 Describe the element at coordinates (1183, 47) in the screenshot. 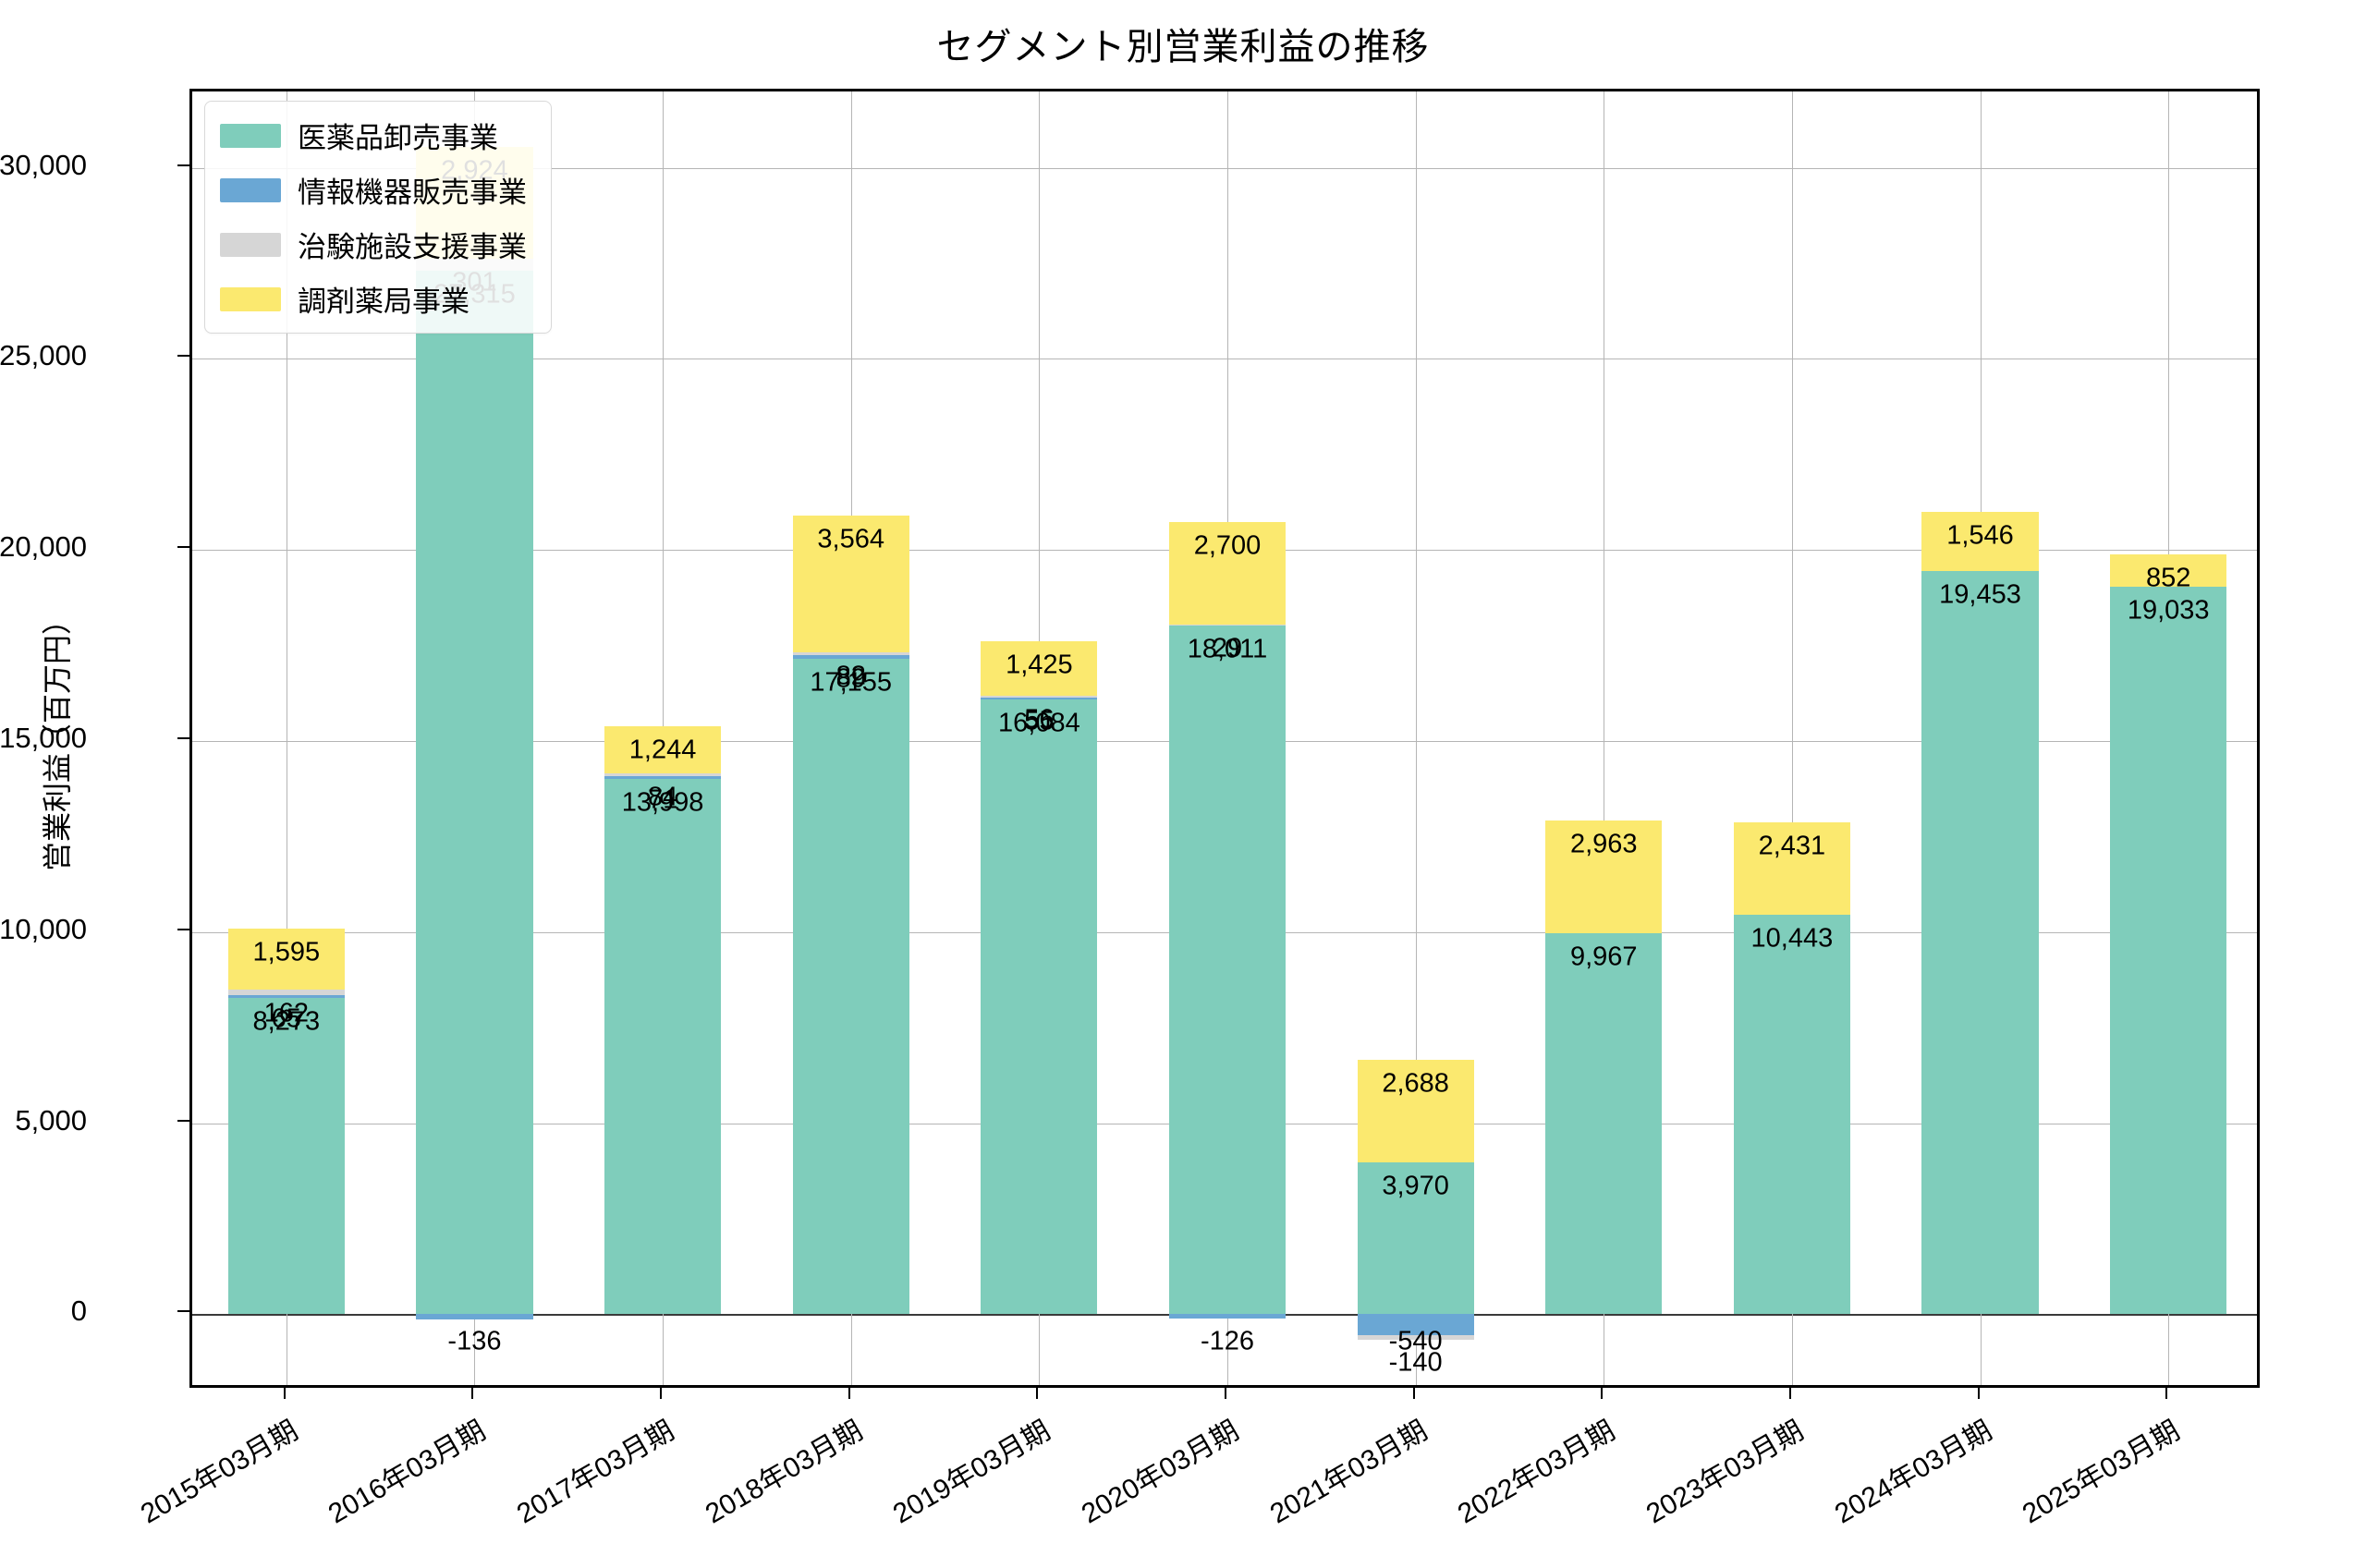

I see `chart-title: セグメント別営業利益の推移` at that location.